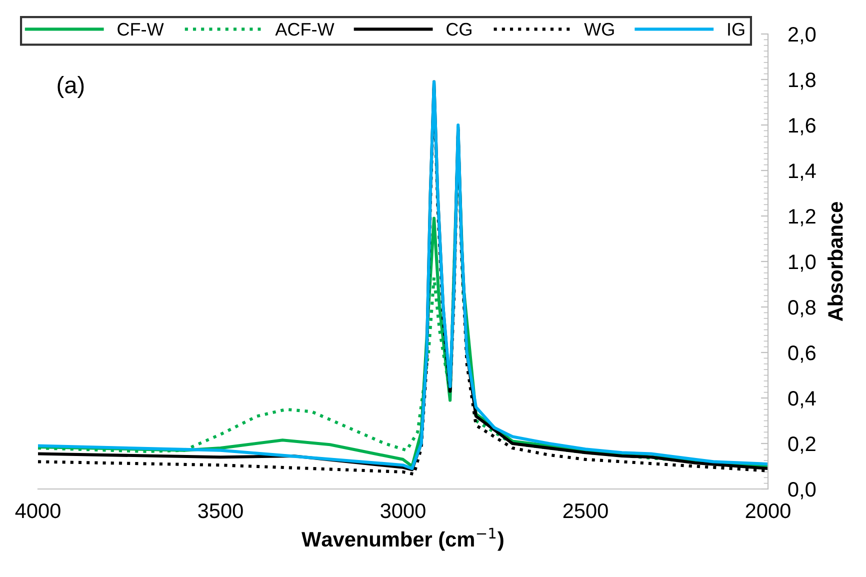 The width and height of the screenshot is (866, 577). What do you see at coordinates (141, 29) in the screenshot?
I see `legend-label: CF-W` at bounding box center [141, 29].